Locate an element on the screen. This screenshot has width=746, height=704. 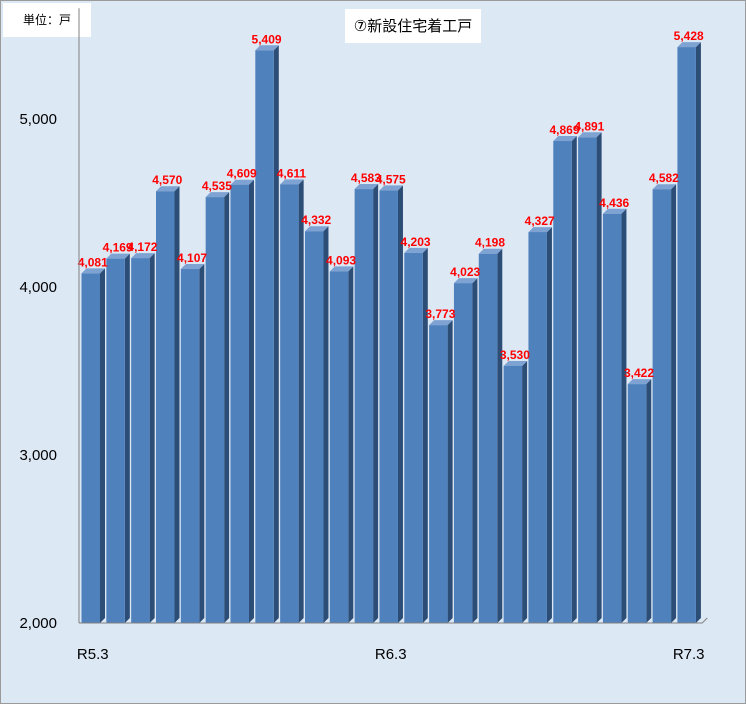
data-label-8: 4,611 is located at coordinates (292, 173).